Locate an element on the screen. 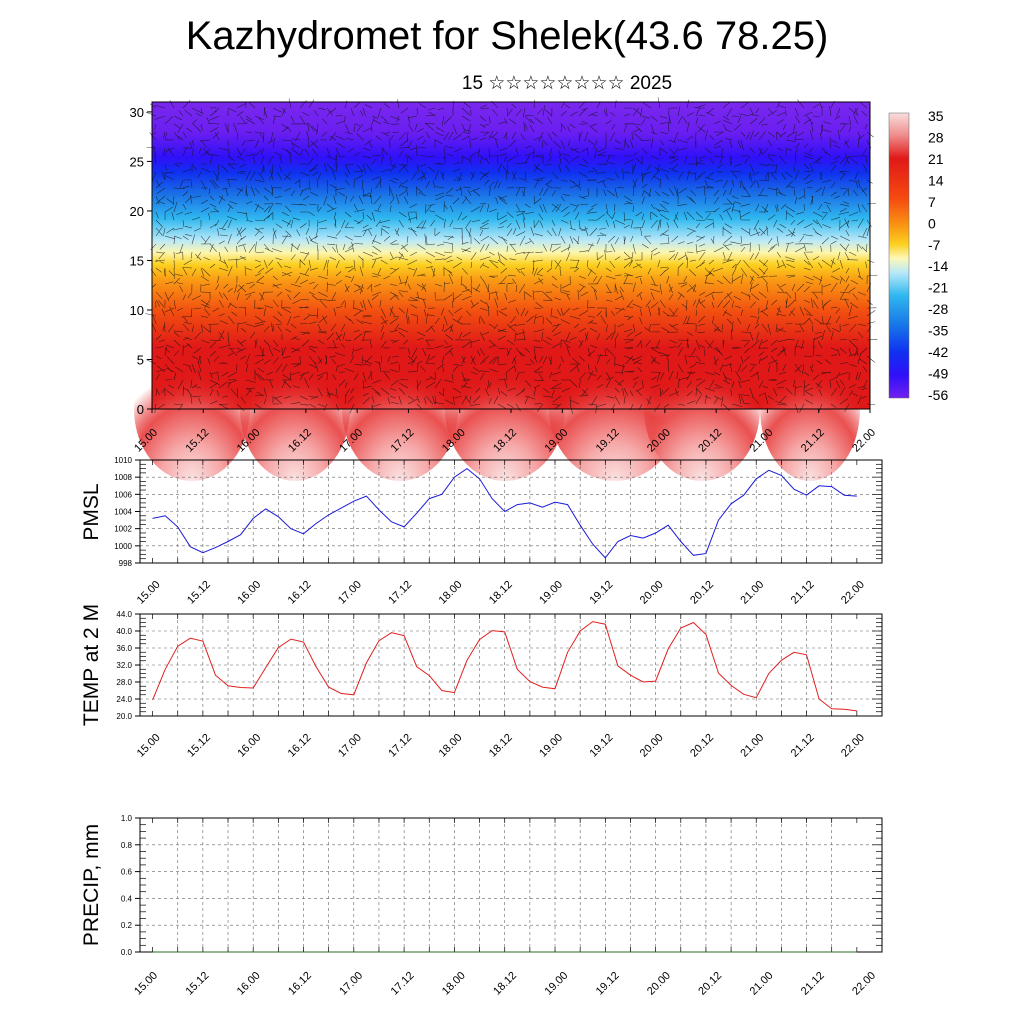 The width and height of the screenshot is (1024, 1024). precip-chart-x-tick-label: 21.12 is located at coordinates (813, 984).